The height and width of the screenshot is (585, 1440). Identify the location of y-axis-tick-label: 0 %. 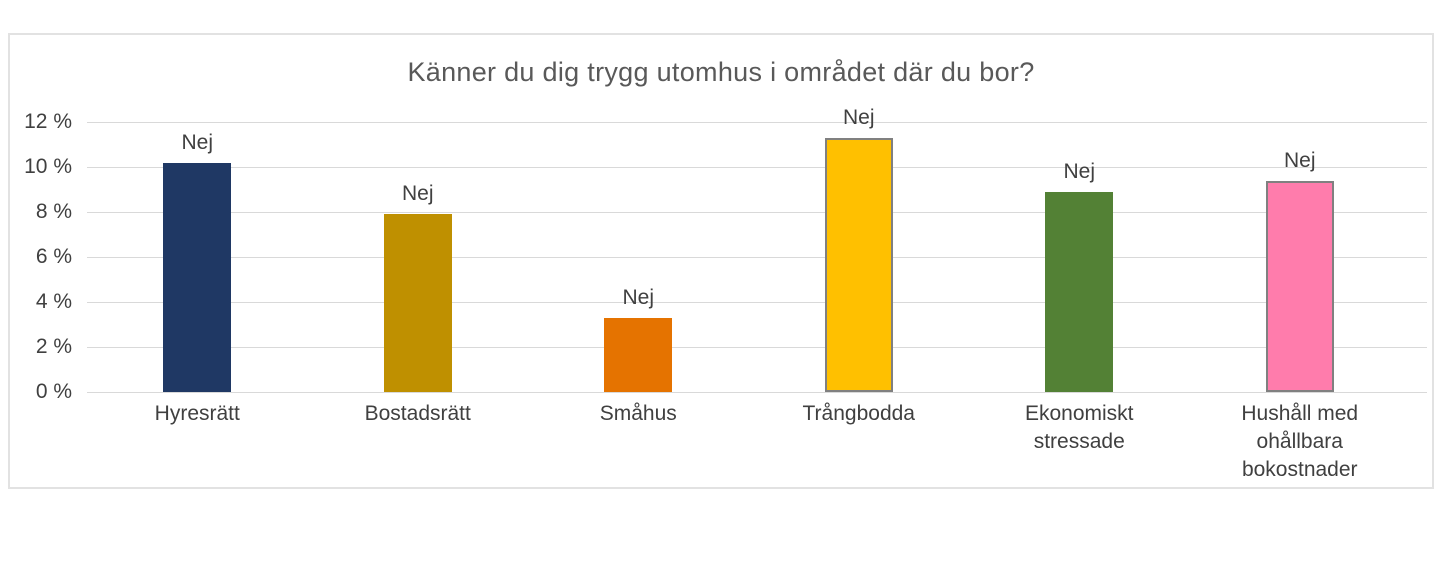
(53, 391).